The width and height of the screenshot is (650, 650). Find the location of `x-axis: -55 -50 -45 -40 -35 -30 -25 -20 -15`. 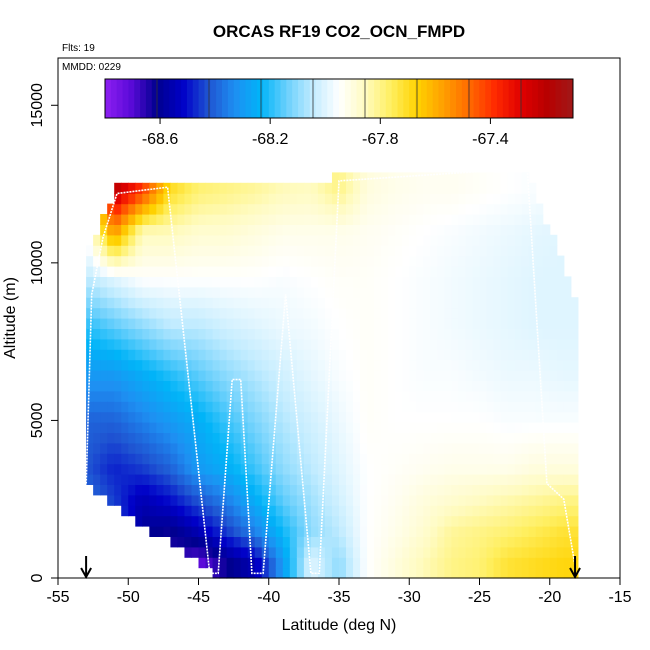

x-axis: -55 -50 -45 -40 -35 -30 -25 -20 -15 is located at coordinates (339, 591).